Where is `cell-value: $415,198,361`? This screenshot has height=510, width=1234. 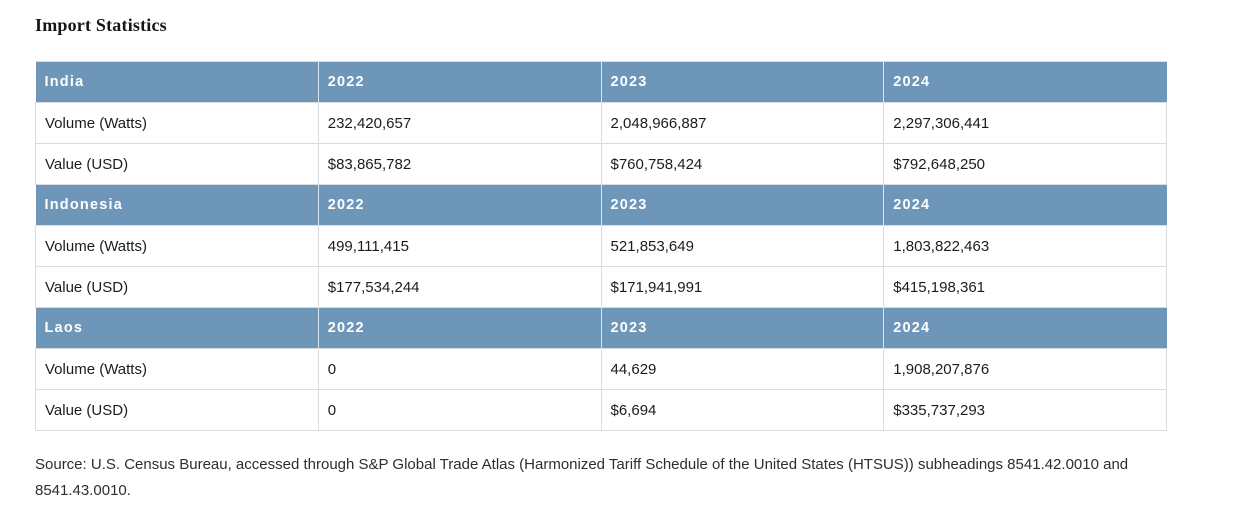
cell-value: $415,198,361 is located at coordinates (1025, 287).